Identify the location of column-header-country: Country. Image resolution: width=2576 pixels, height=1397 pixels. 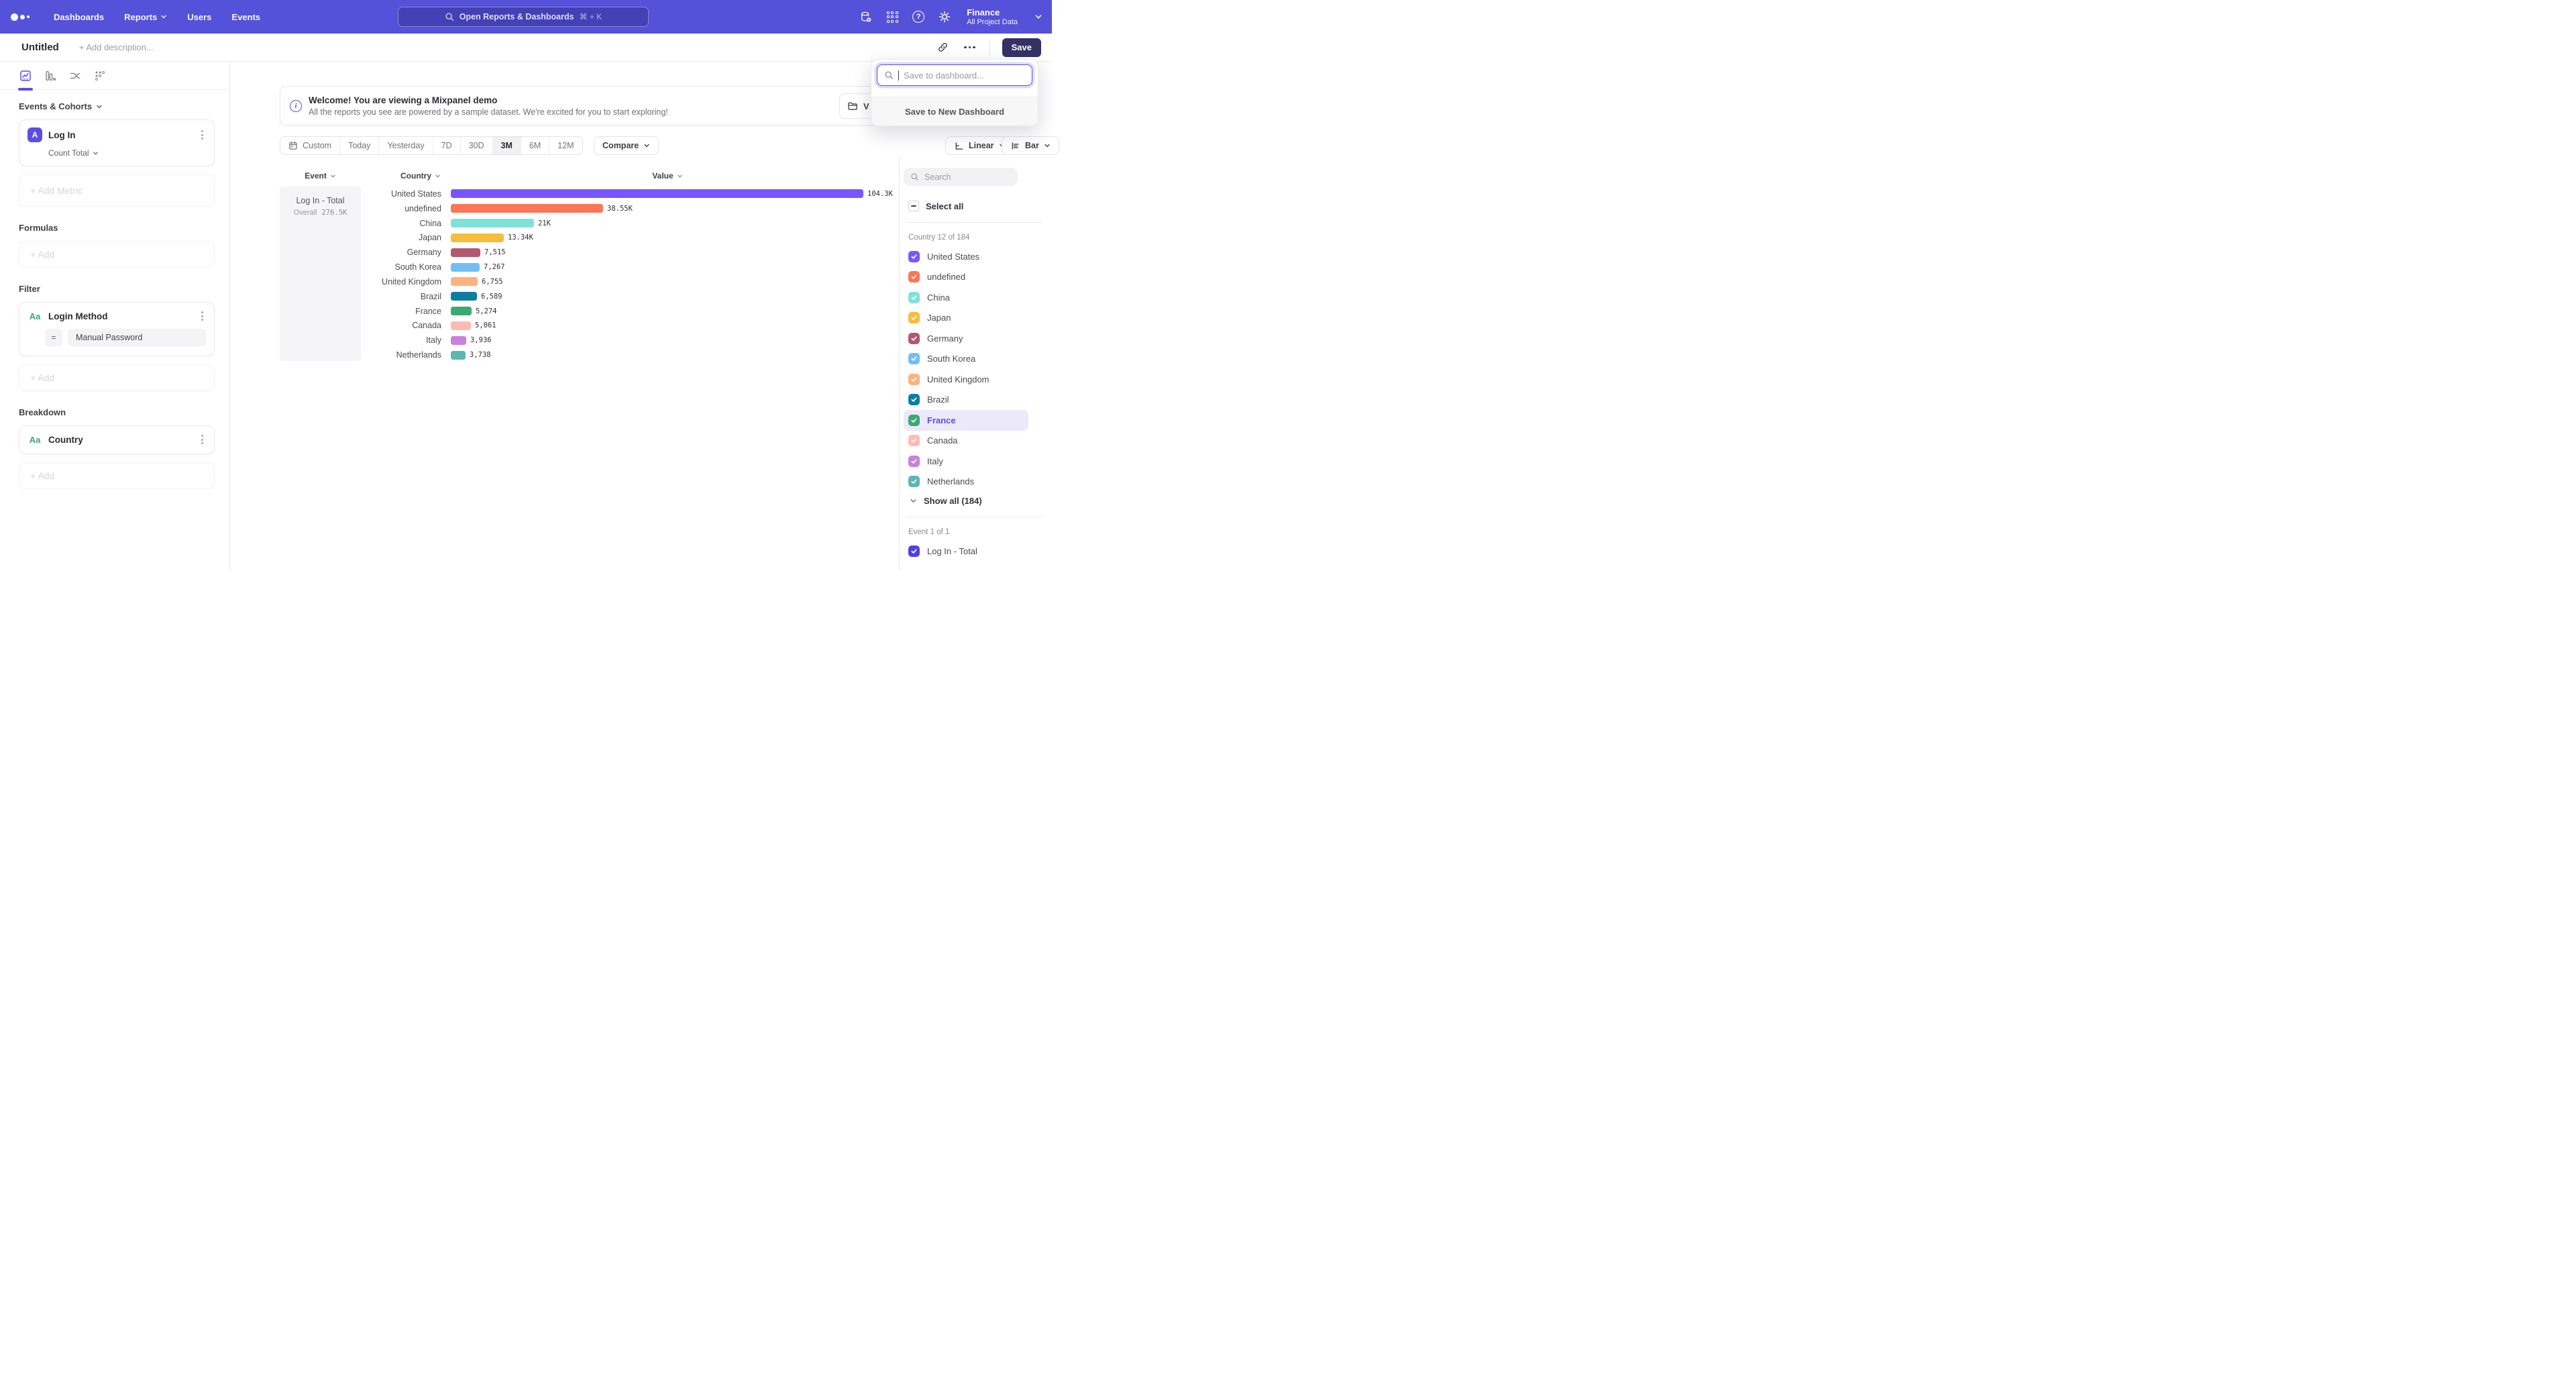
(420, 175).